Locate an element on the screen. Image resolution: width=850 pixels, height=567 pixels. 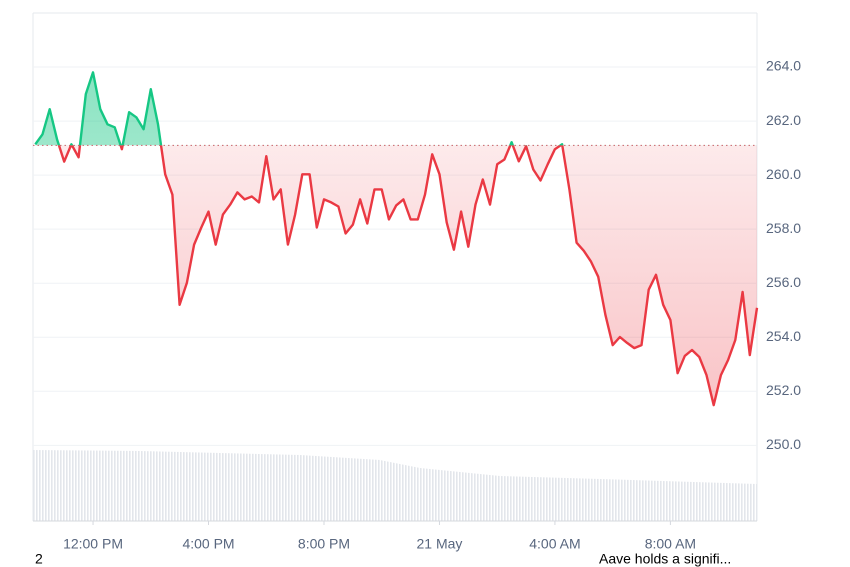
y-tick-label: 250.0 is located at coordinates (783, 444).